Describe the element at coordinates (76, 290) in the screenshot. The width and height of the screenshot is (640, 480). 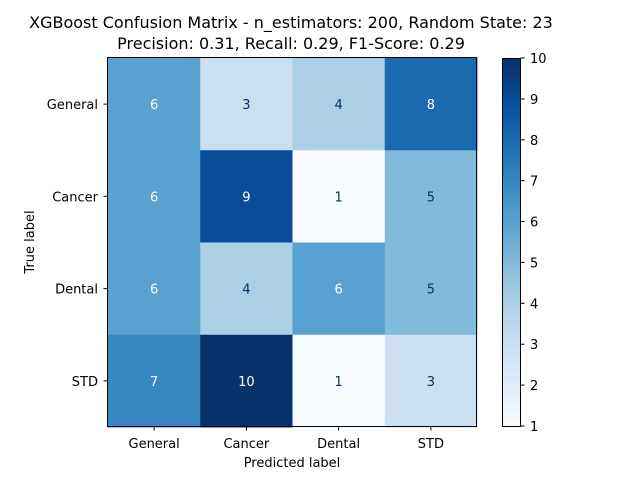
I see `y-tick-label: Dental` at that location.